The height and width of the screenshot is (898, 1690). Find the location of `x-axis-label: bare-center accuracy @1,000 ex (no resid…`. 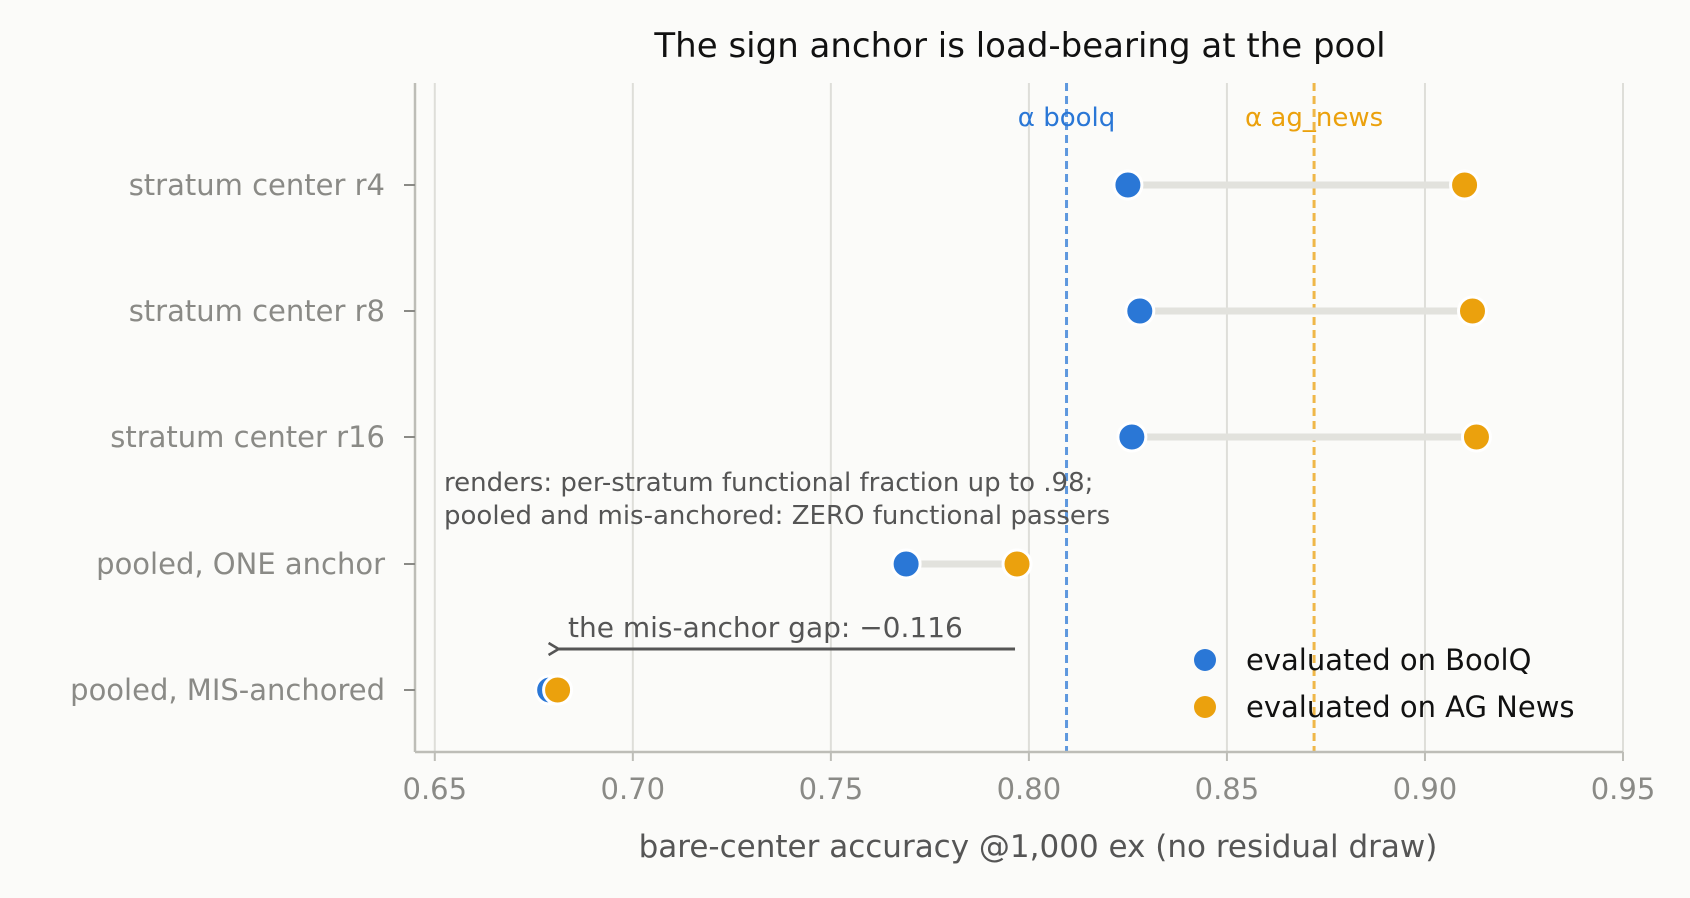

x-axis-label: bare-center accuracy @1,000 ex (no resid… is located at coordinates (1038, 847).